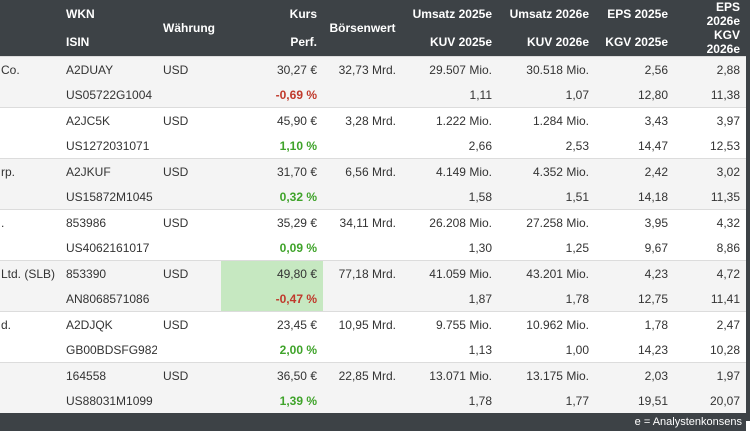  Describe the element at coordinates (710, 273) in the screenshot. I see `eps-2026-cell: 4,72` at that location.